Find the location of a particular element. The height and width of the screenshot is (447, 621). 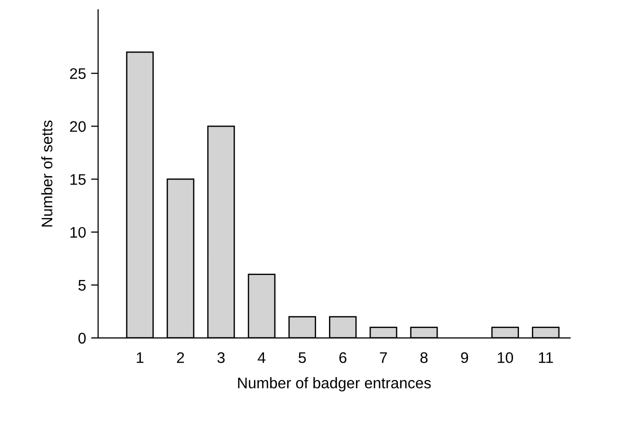

x-tick-label: 9 is located at coordinates (464, 358).